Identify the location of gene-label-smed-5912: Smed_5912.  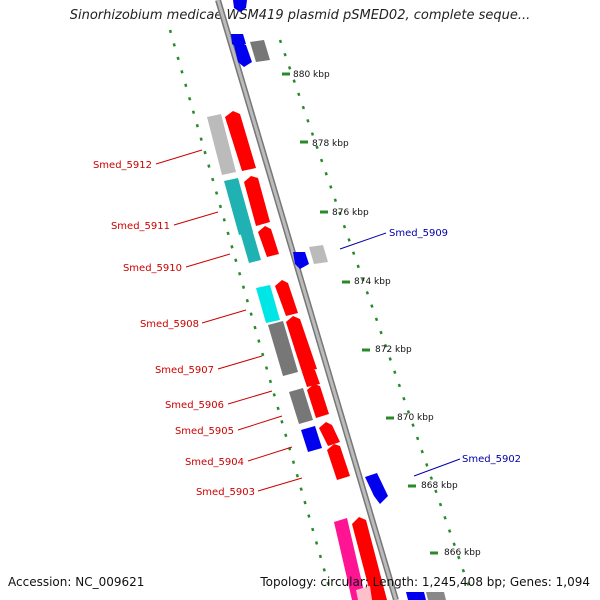
(122, 165).